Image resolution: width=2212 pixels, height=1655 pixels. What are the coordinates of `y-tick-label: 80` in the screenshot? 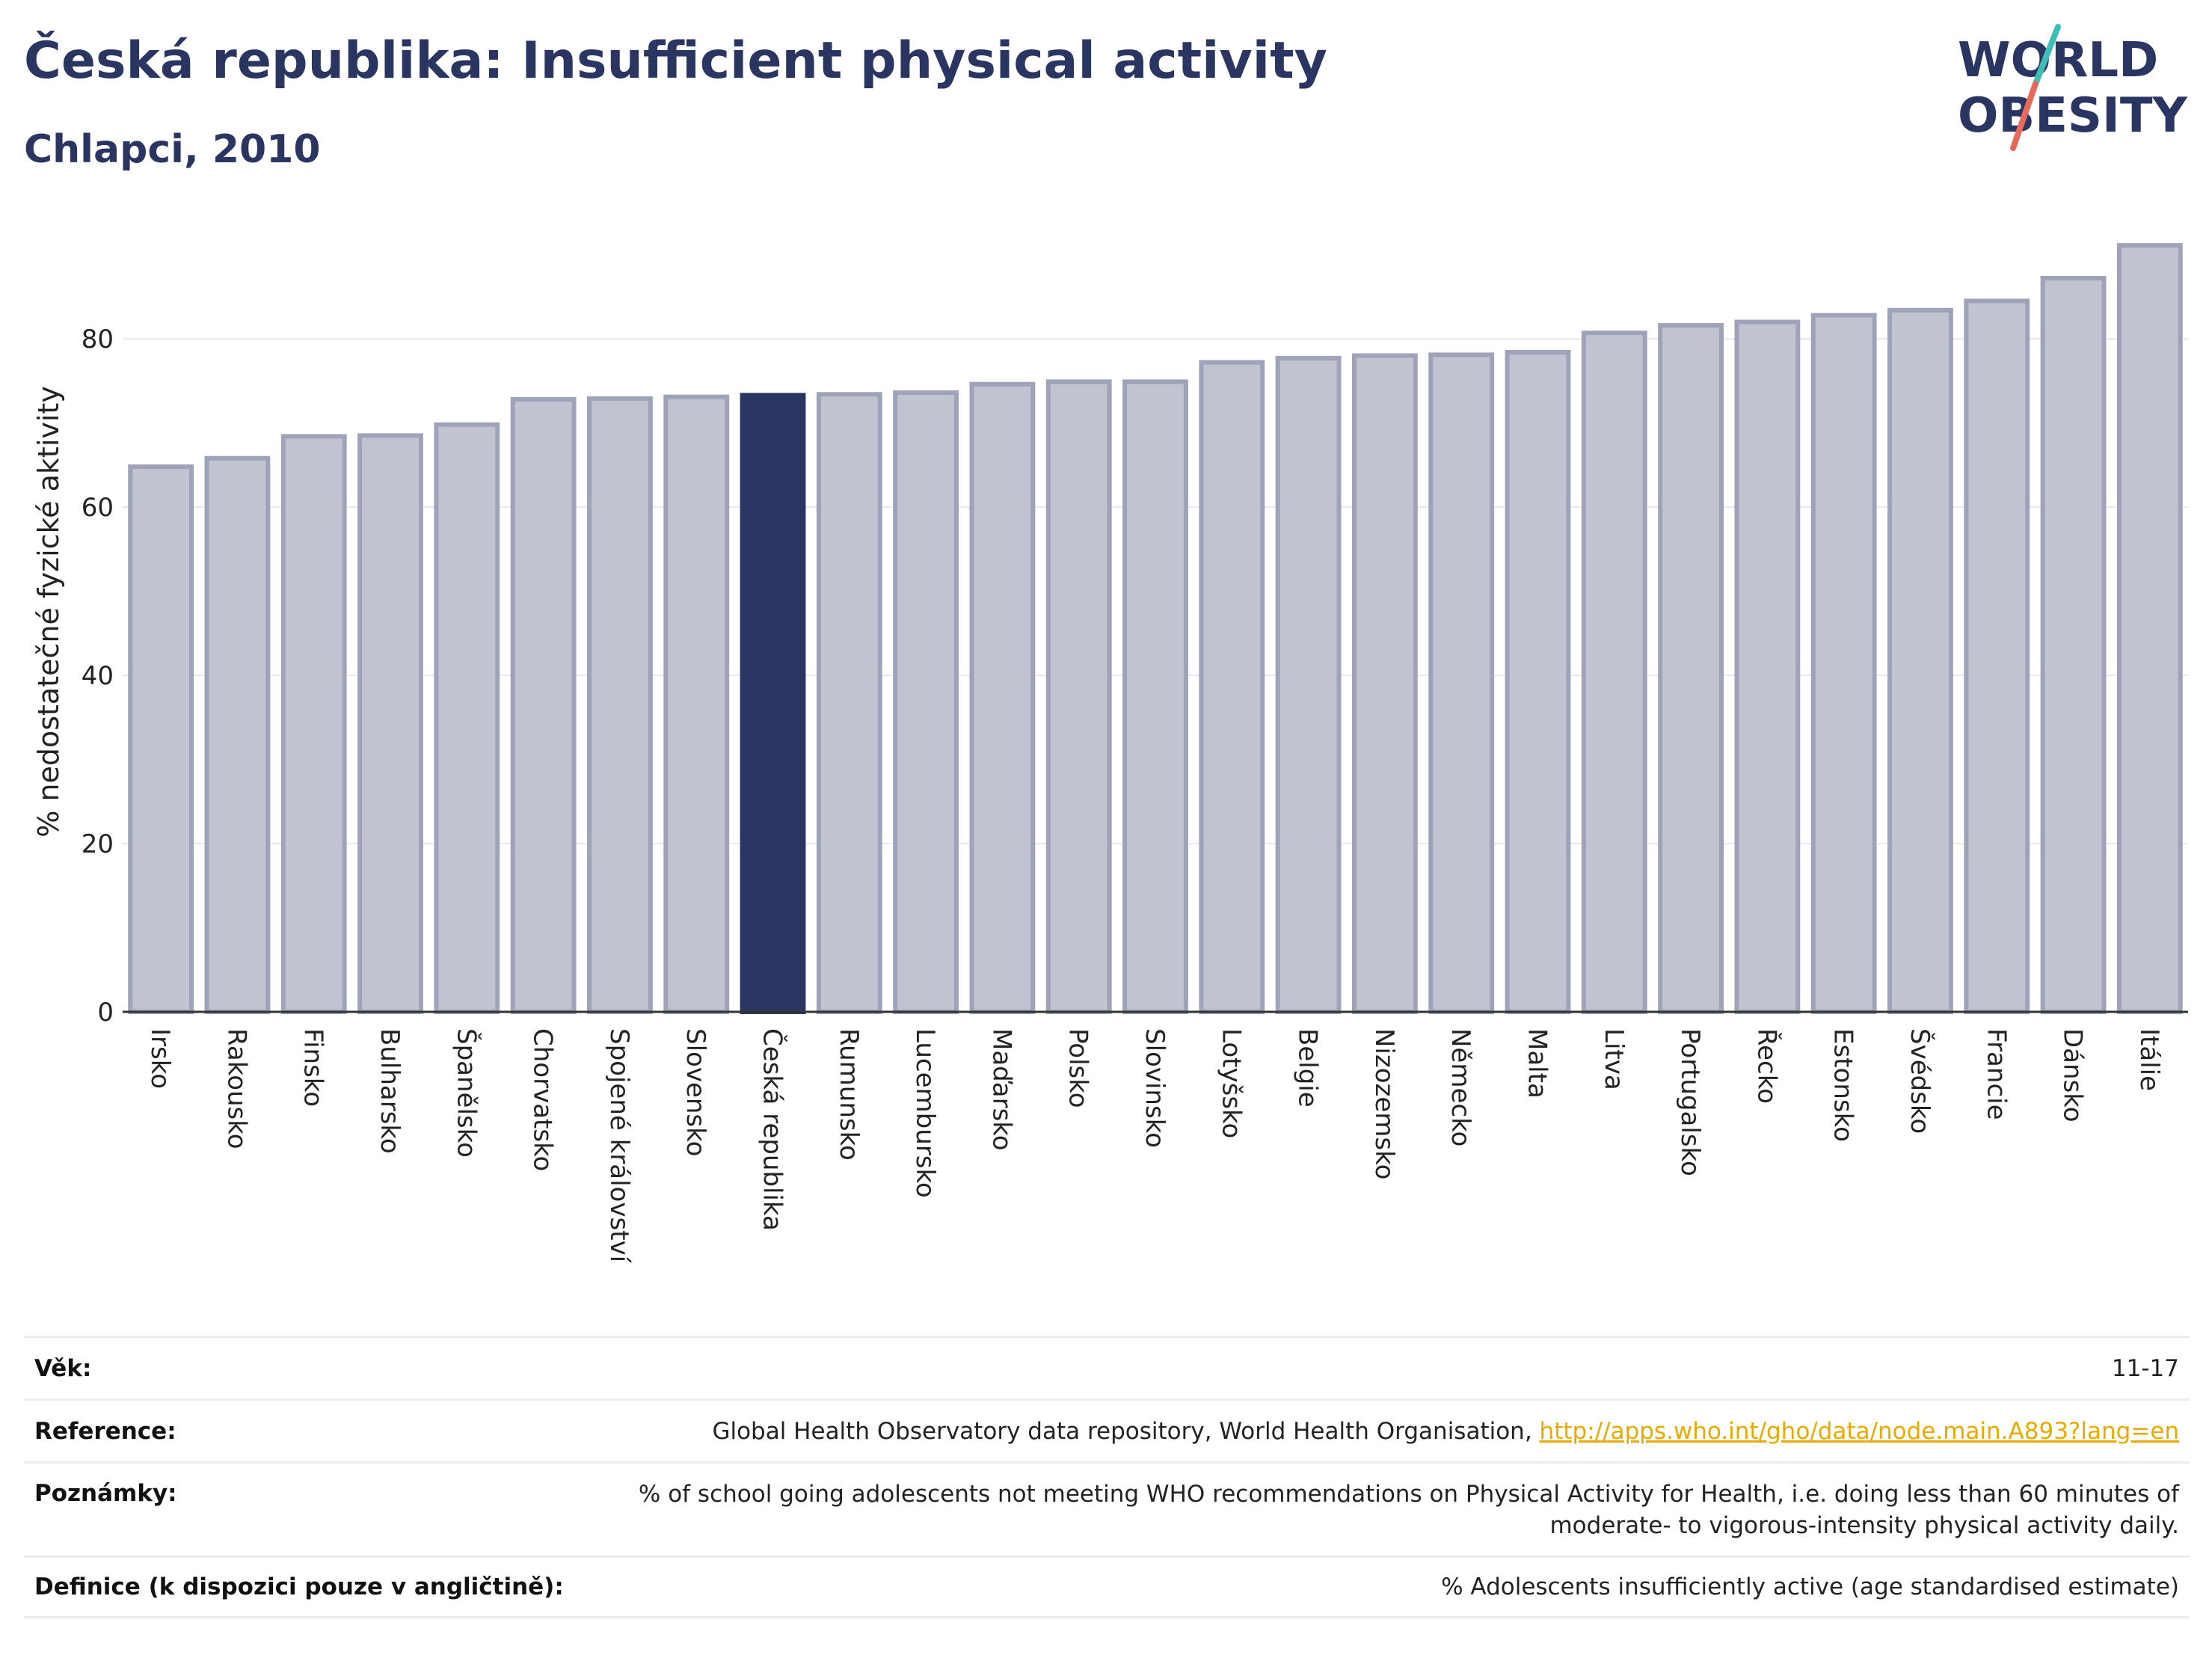 It's located at (98, 339).